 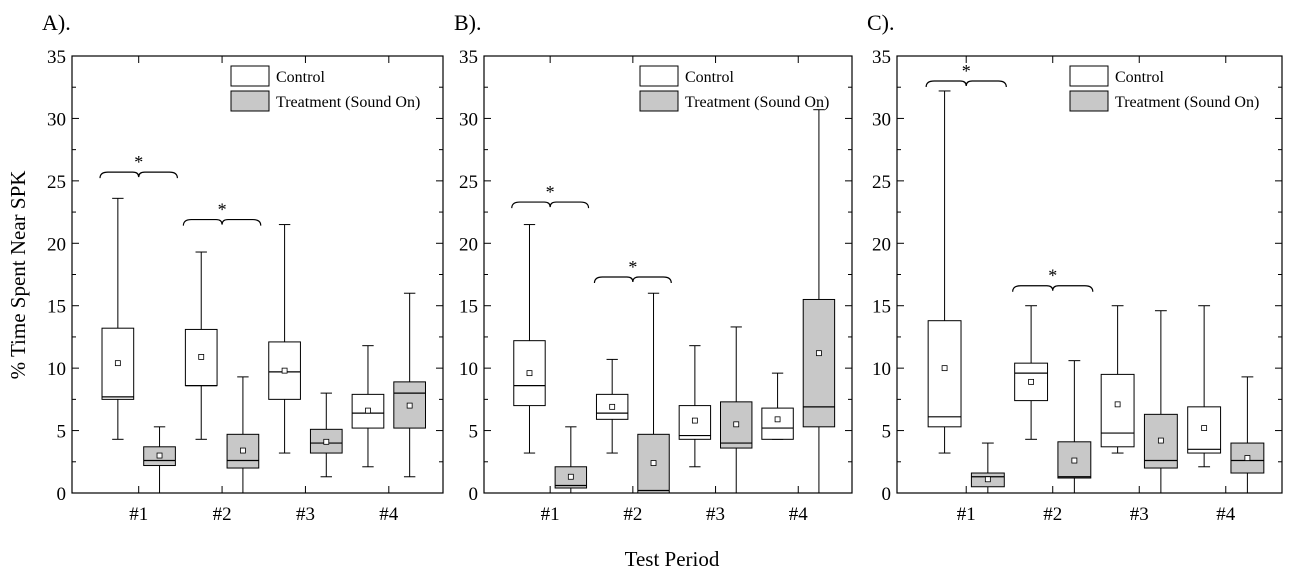 I want to click on panel-label: A)., so click(x=56, y=22).